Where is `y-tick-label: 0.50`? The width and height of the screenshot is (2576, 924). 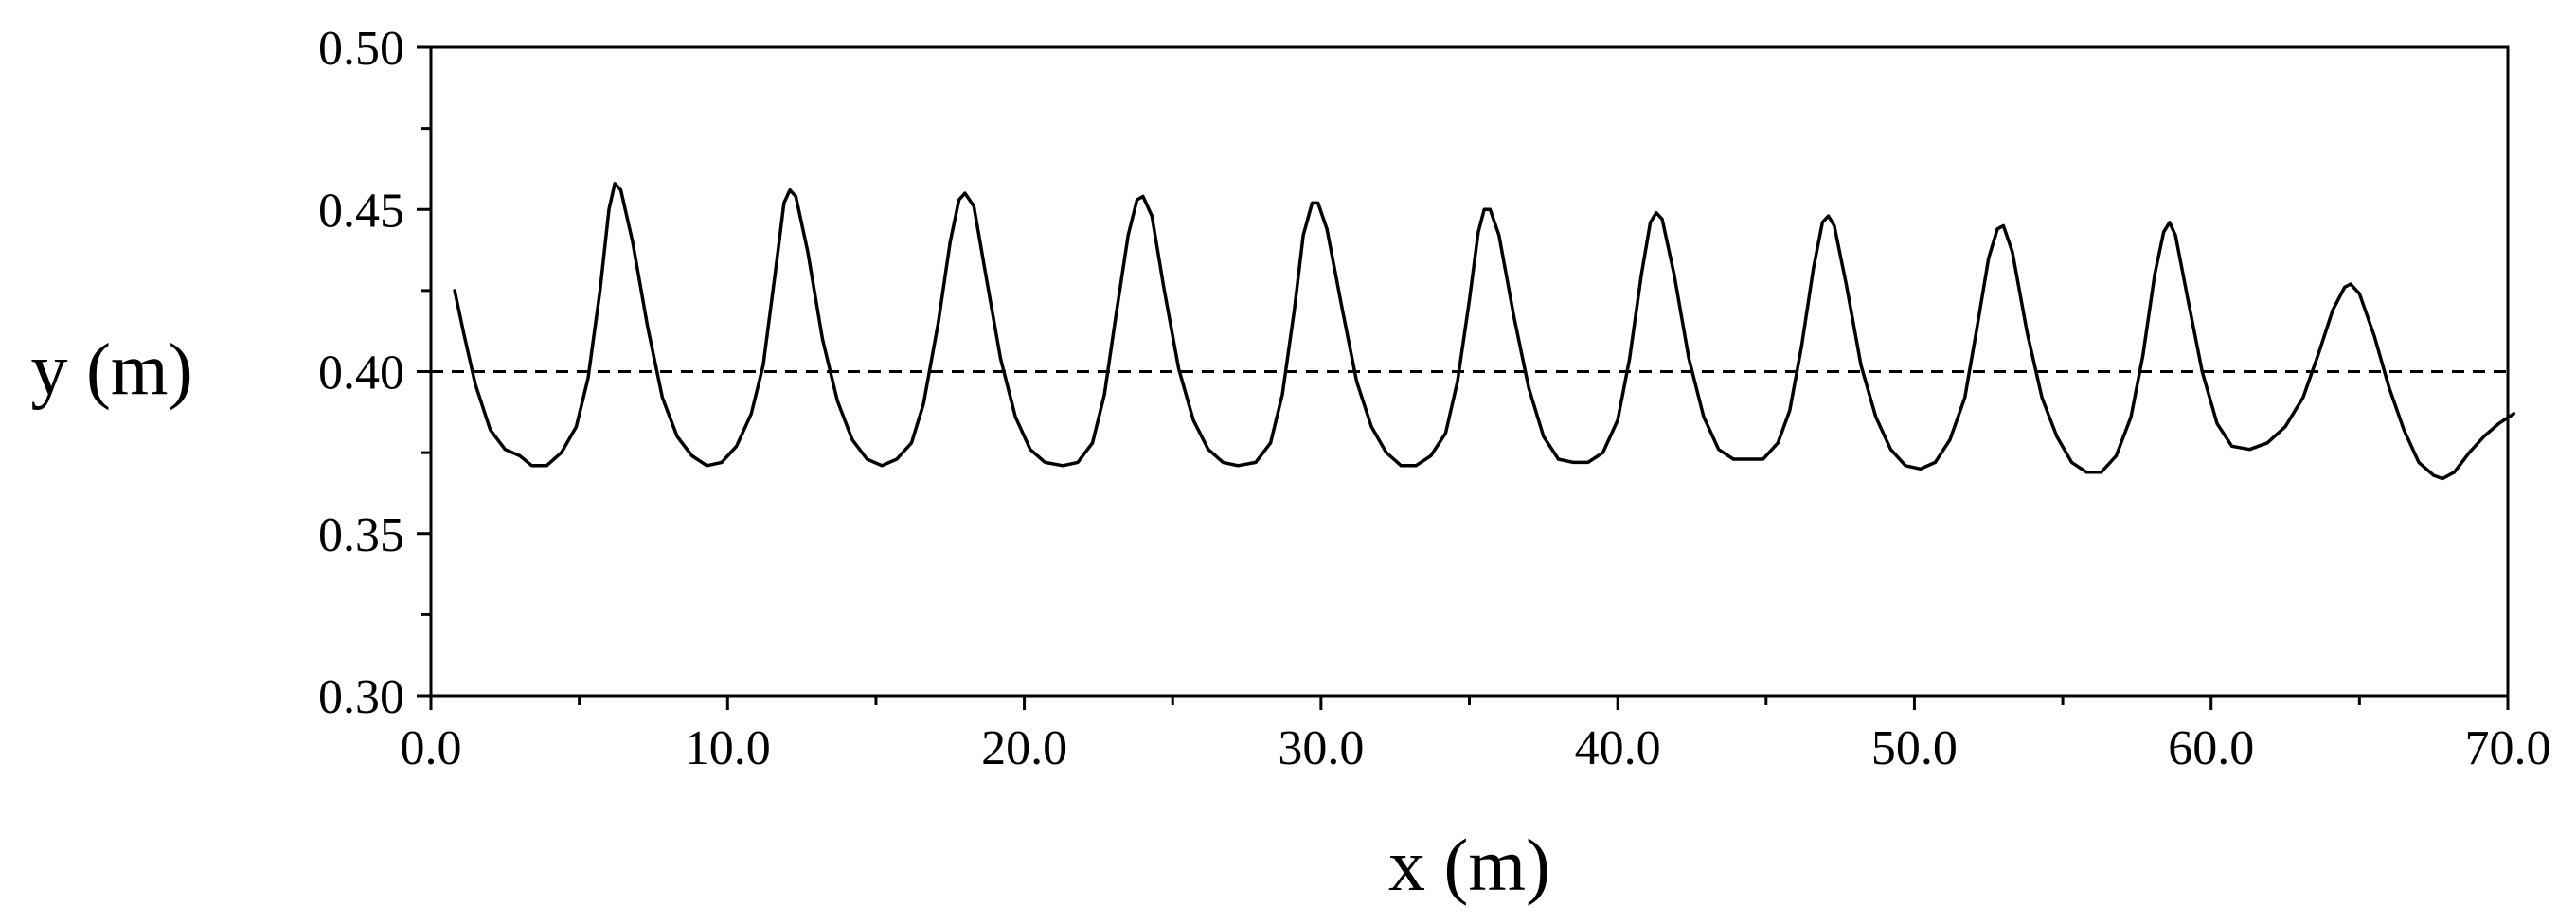 y-tick-label: 0.50 is located at coordinates (361, 49).